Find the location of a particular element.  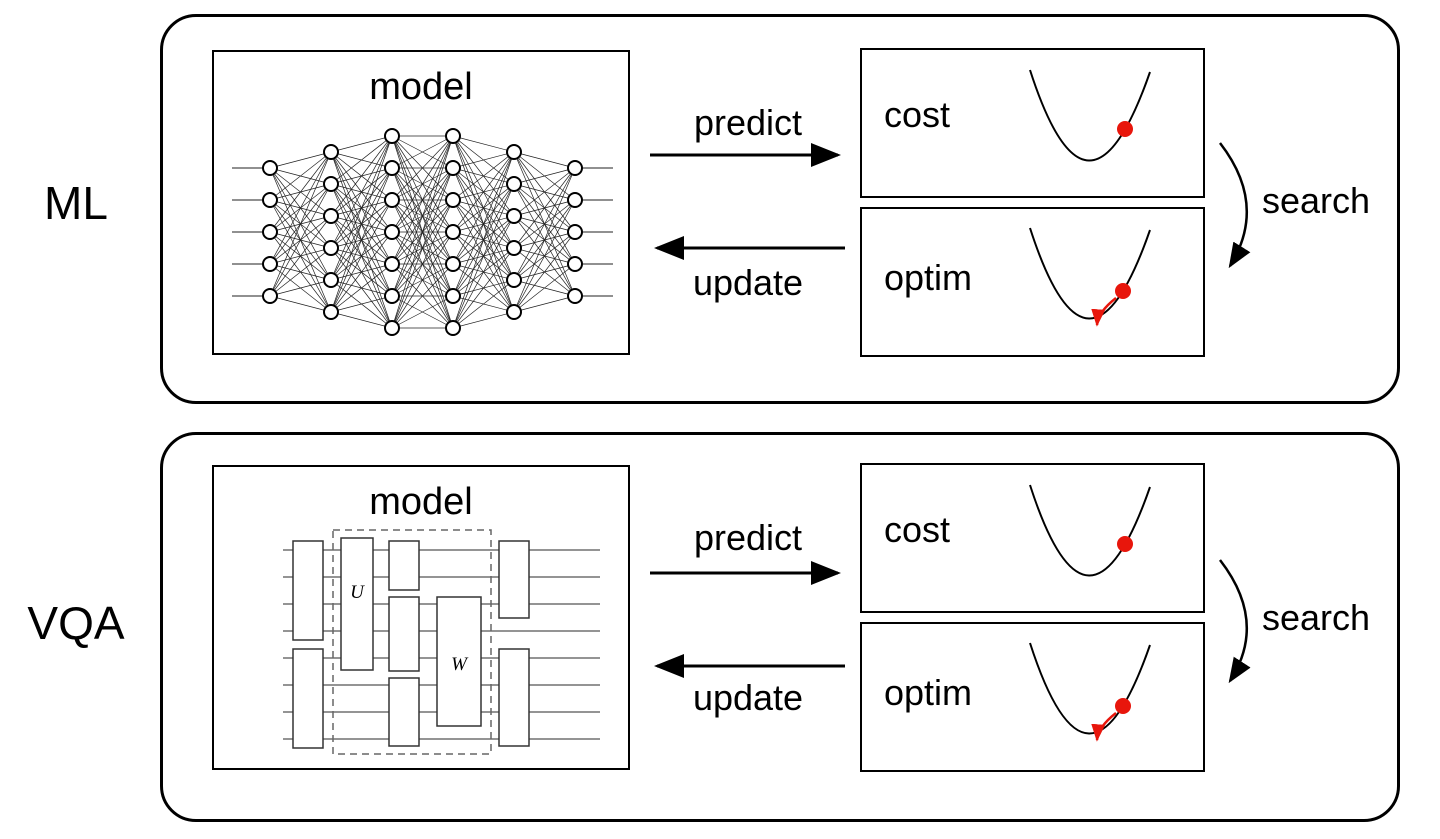

ml-optim-label: optim is located at coordinates (928, 277).